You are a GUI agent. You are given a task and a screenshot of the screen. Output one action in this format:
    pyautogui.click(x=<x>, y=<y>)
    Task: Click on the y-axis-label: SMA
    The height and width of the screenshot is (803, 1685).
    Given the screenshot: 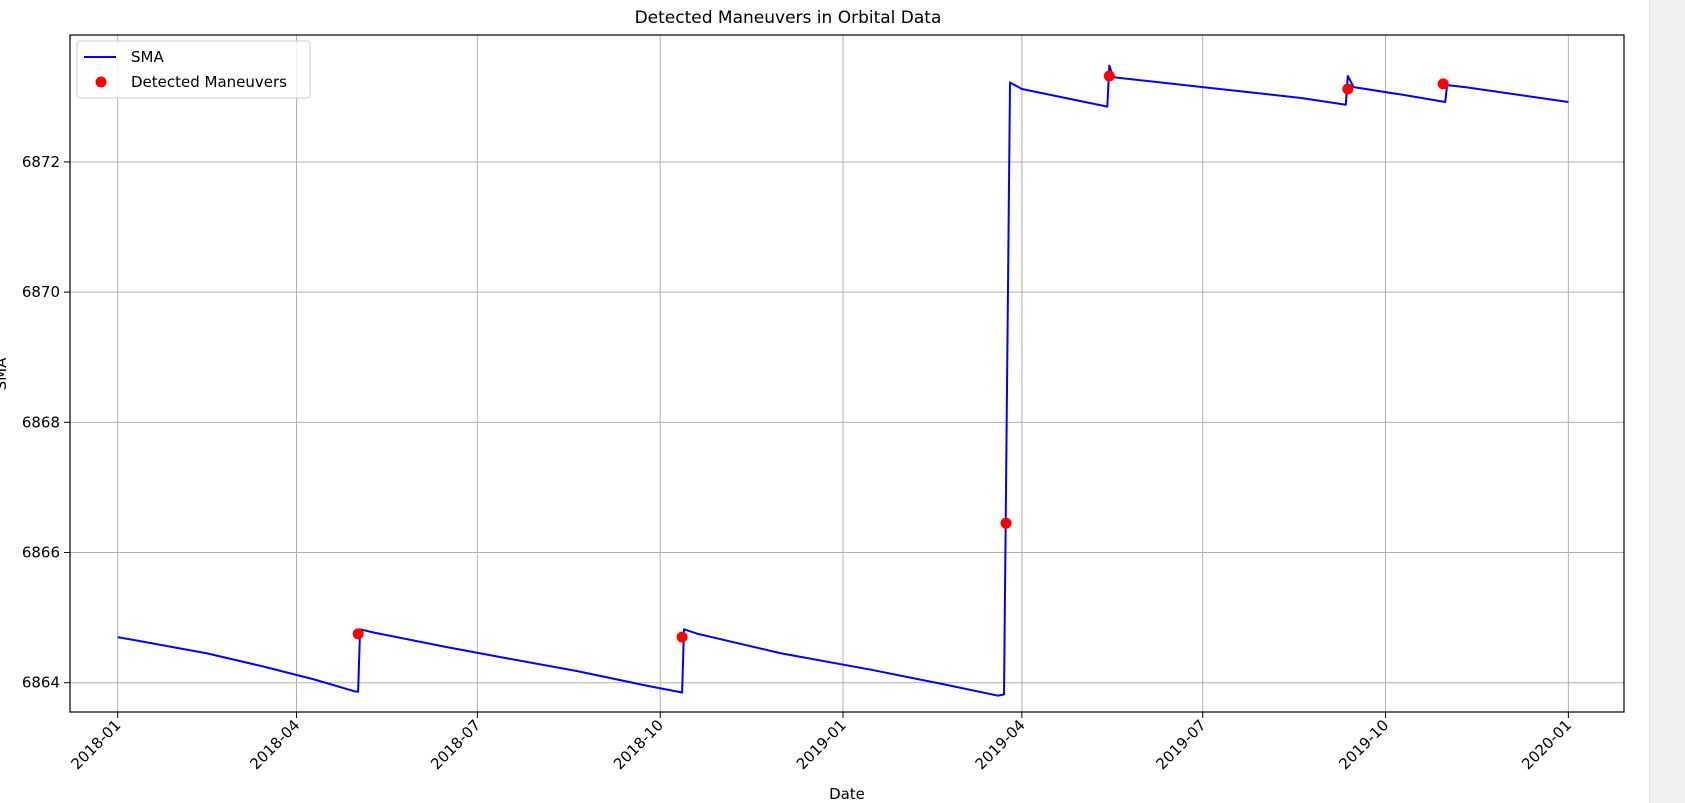 What is the action you would take?
    pyautogui.click(x=5, y=373)
    